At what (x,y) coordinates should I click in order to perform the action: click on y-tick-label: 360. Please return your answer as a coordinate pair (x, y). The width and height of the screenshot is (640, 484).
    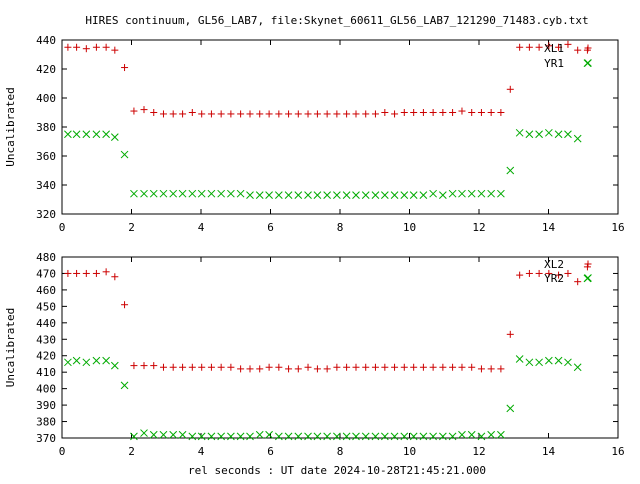
    Looking at the image, I should click on (46, 156).